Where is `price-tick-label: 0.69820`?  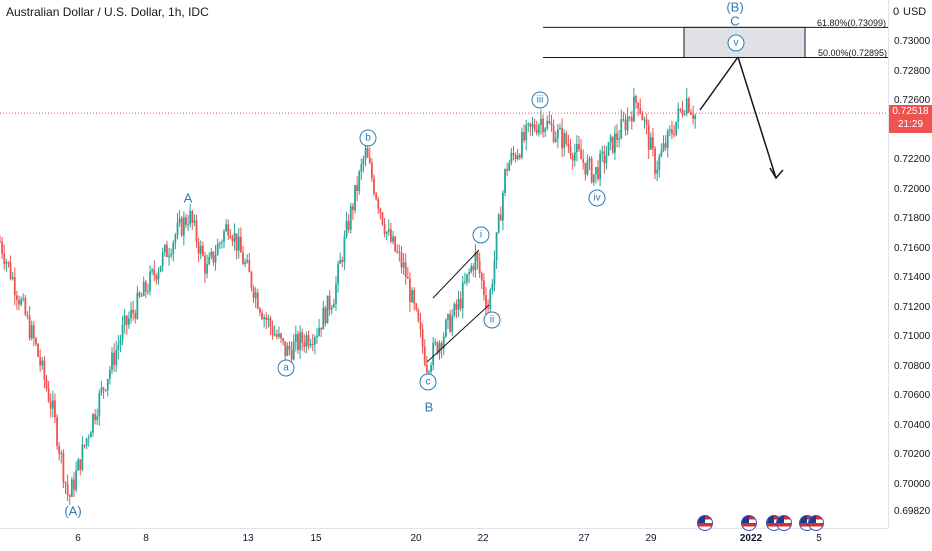
price-tick-label: 0.69820 is located at coordinates (912, 511).